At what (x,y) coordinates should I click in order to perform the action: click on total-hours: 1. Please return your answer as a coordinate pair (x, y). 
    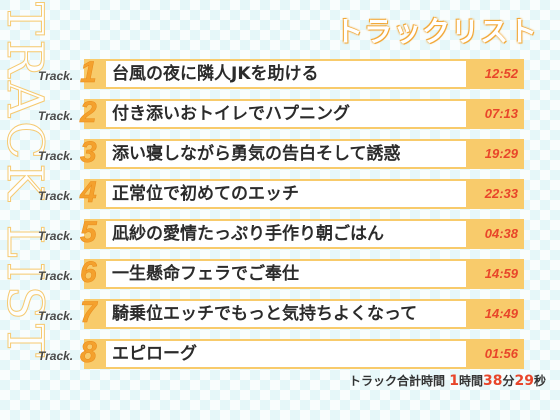
    Looking at the image, I should click on (454, 381).